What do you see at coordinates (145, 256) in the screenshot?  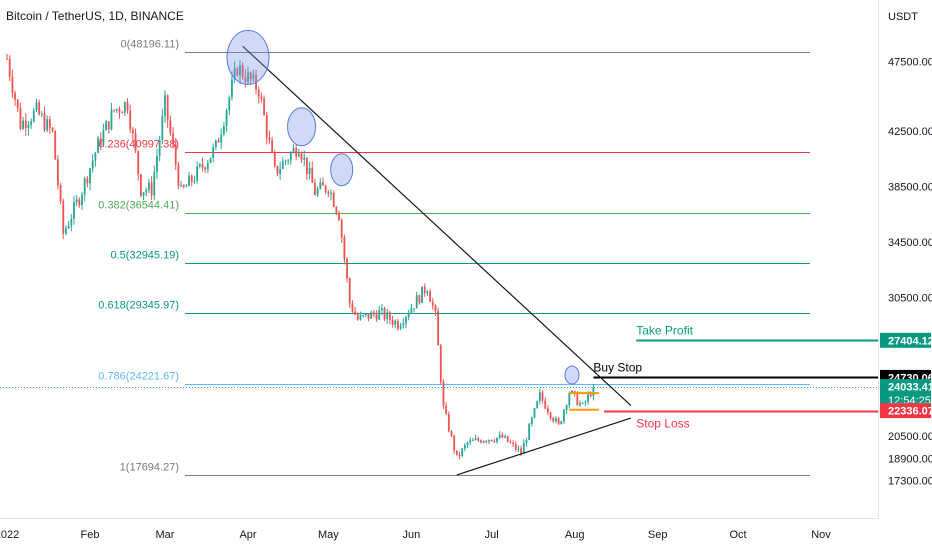 I see `fib-level-label: 0.5(32945.19)` at bounding box center [145, 256].